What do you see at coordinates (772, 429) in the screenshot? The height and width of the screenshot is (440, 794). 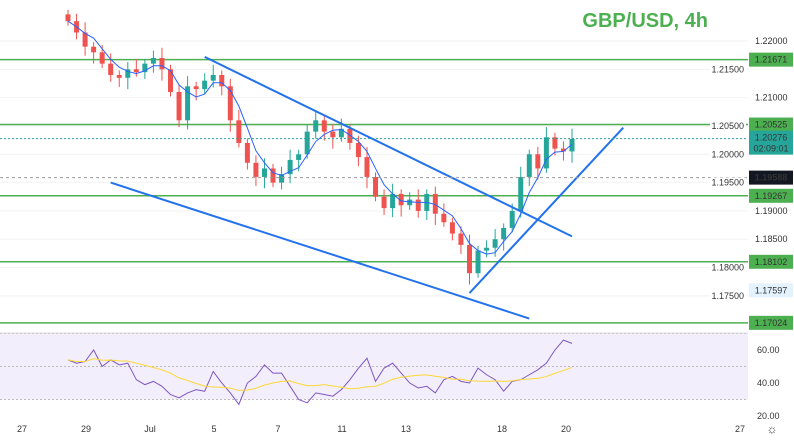 I see `settings-icon: ☼` at bounding box center [772, 429].